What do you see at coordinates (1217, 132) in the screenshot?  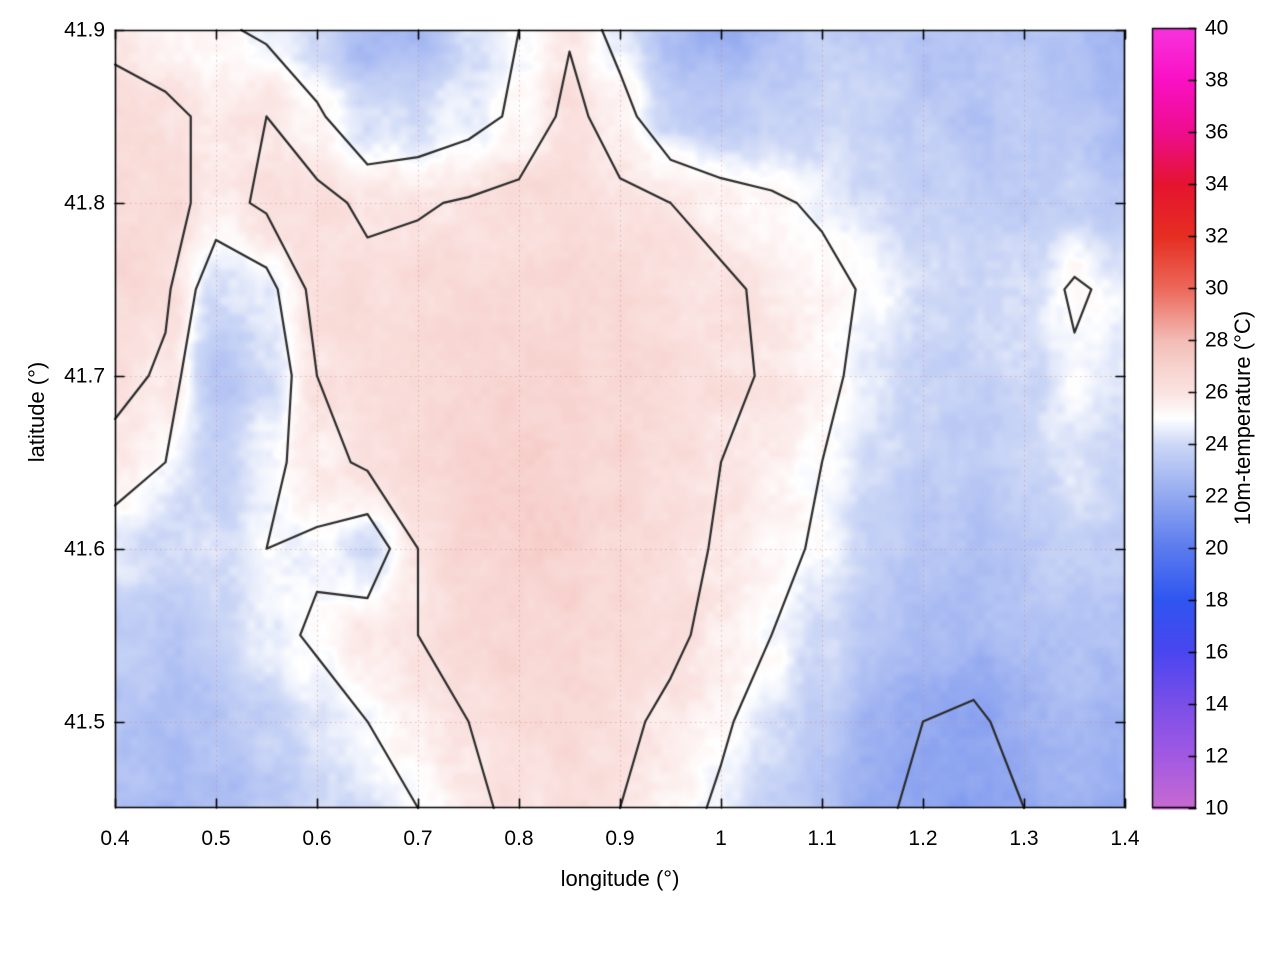 I see `colorbar-tick-label: 36` at bounding box center [1217, 132].